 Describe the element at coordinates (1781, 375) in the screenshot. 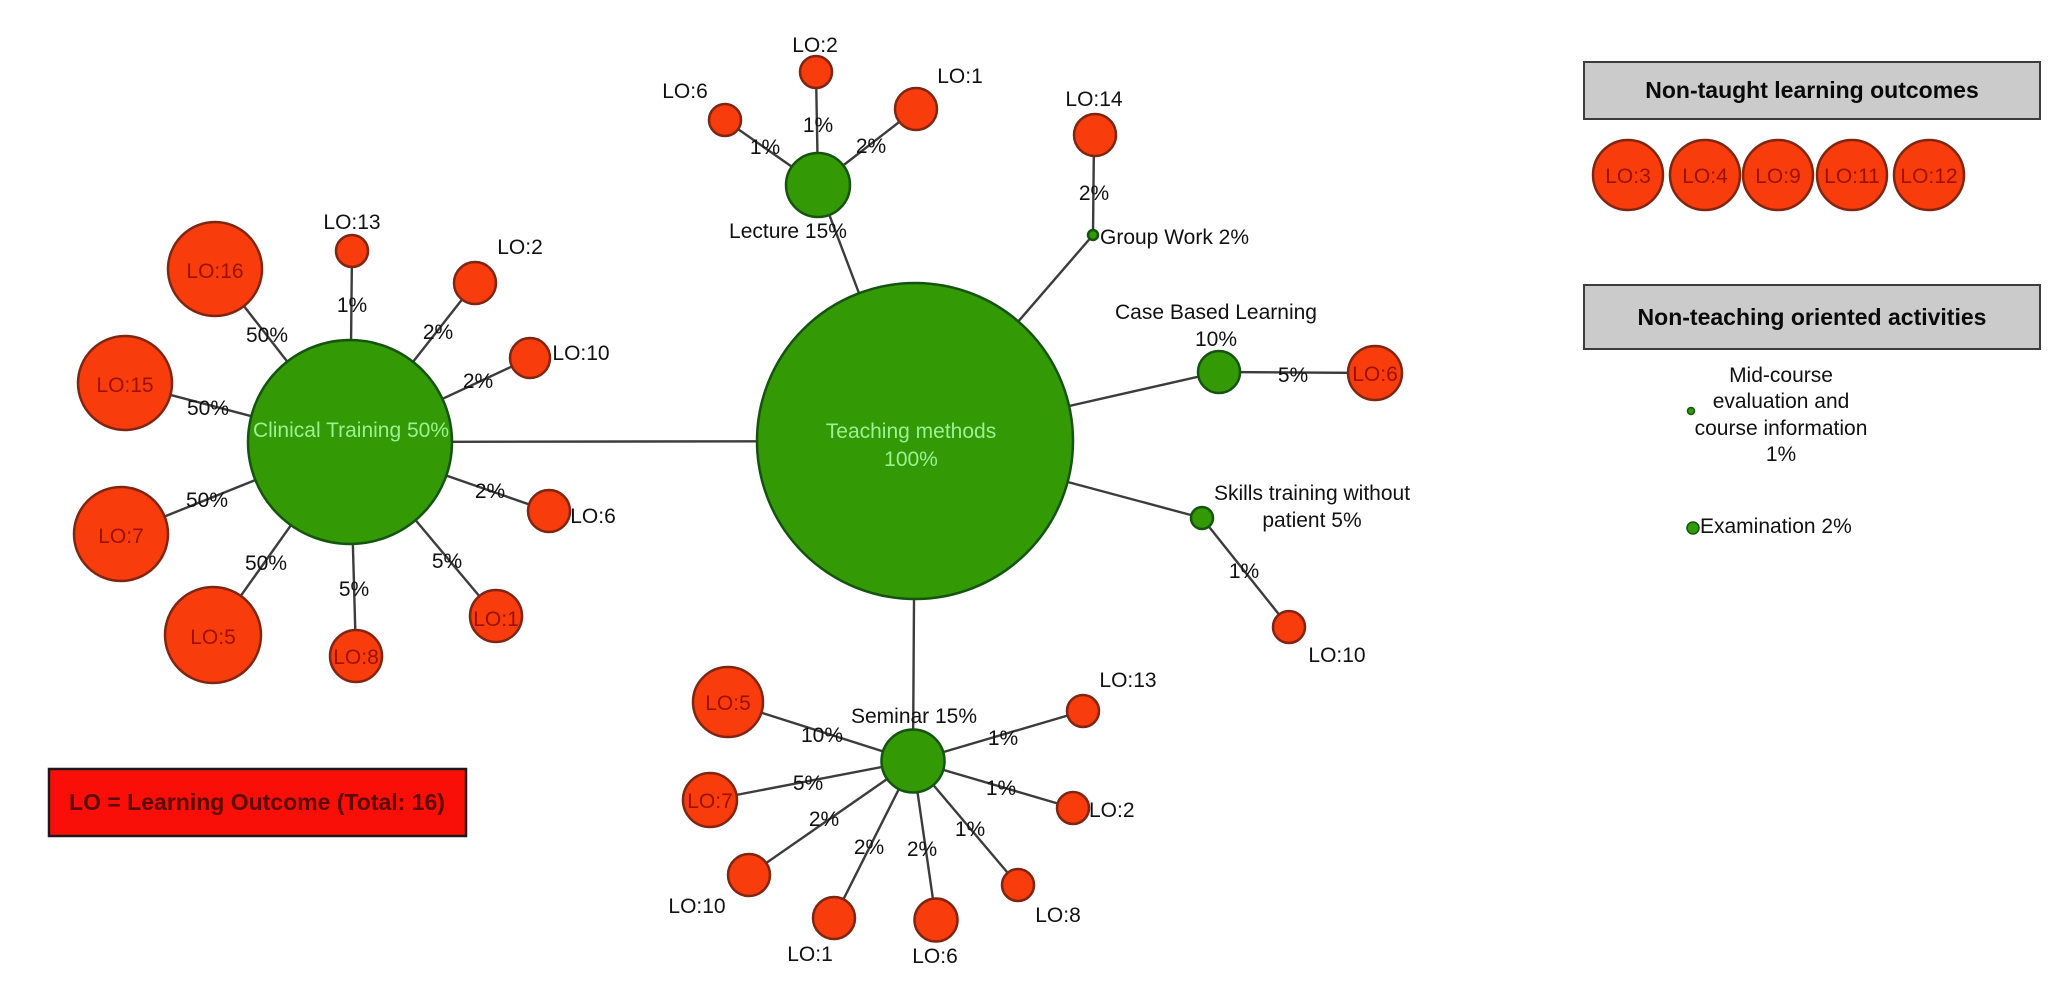

I see `svg-text: Mid-course` at that location.